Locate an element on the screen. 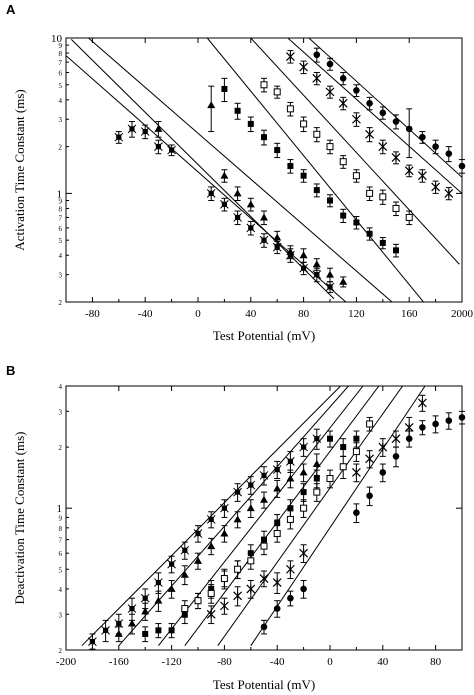 The image size is (474, 695). panel-b-y-minor-label: 2 is located at coordinates (61, 448).